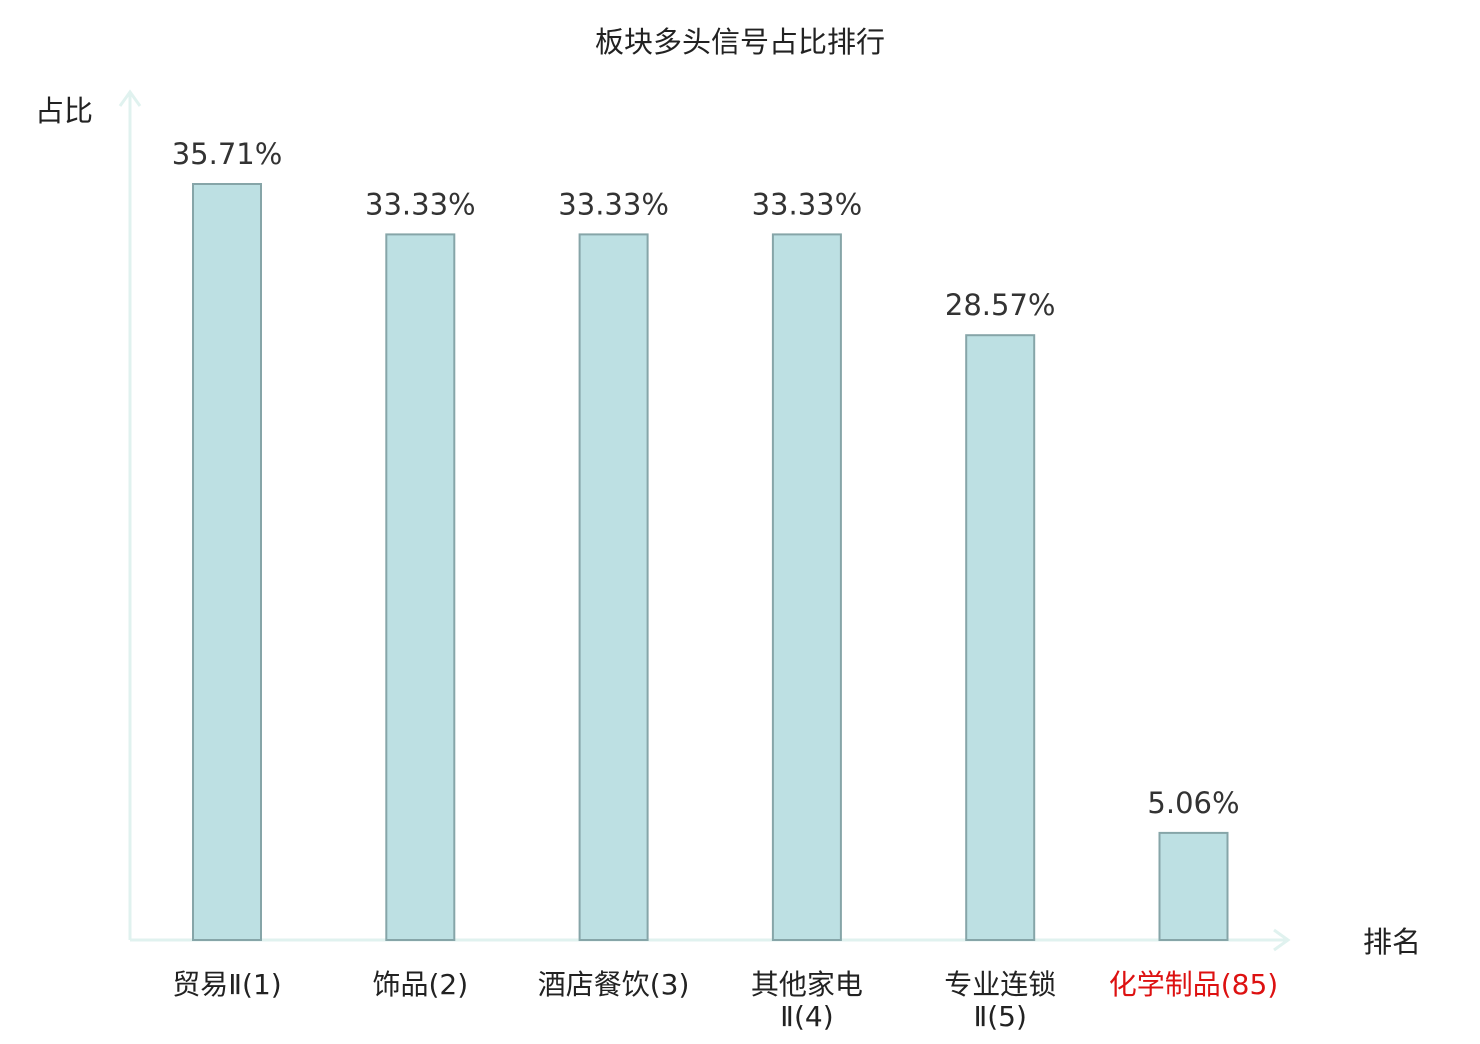  Describe the element at coordinates (614, 984) in the screenshot. I see `category-tick-label: 酒店餐饮(3)` at that location.